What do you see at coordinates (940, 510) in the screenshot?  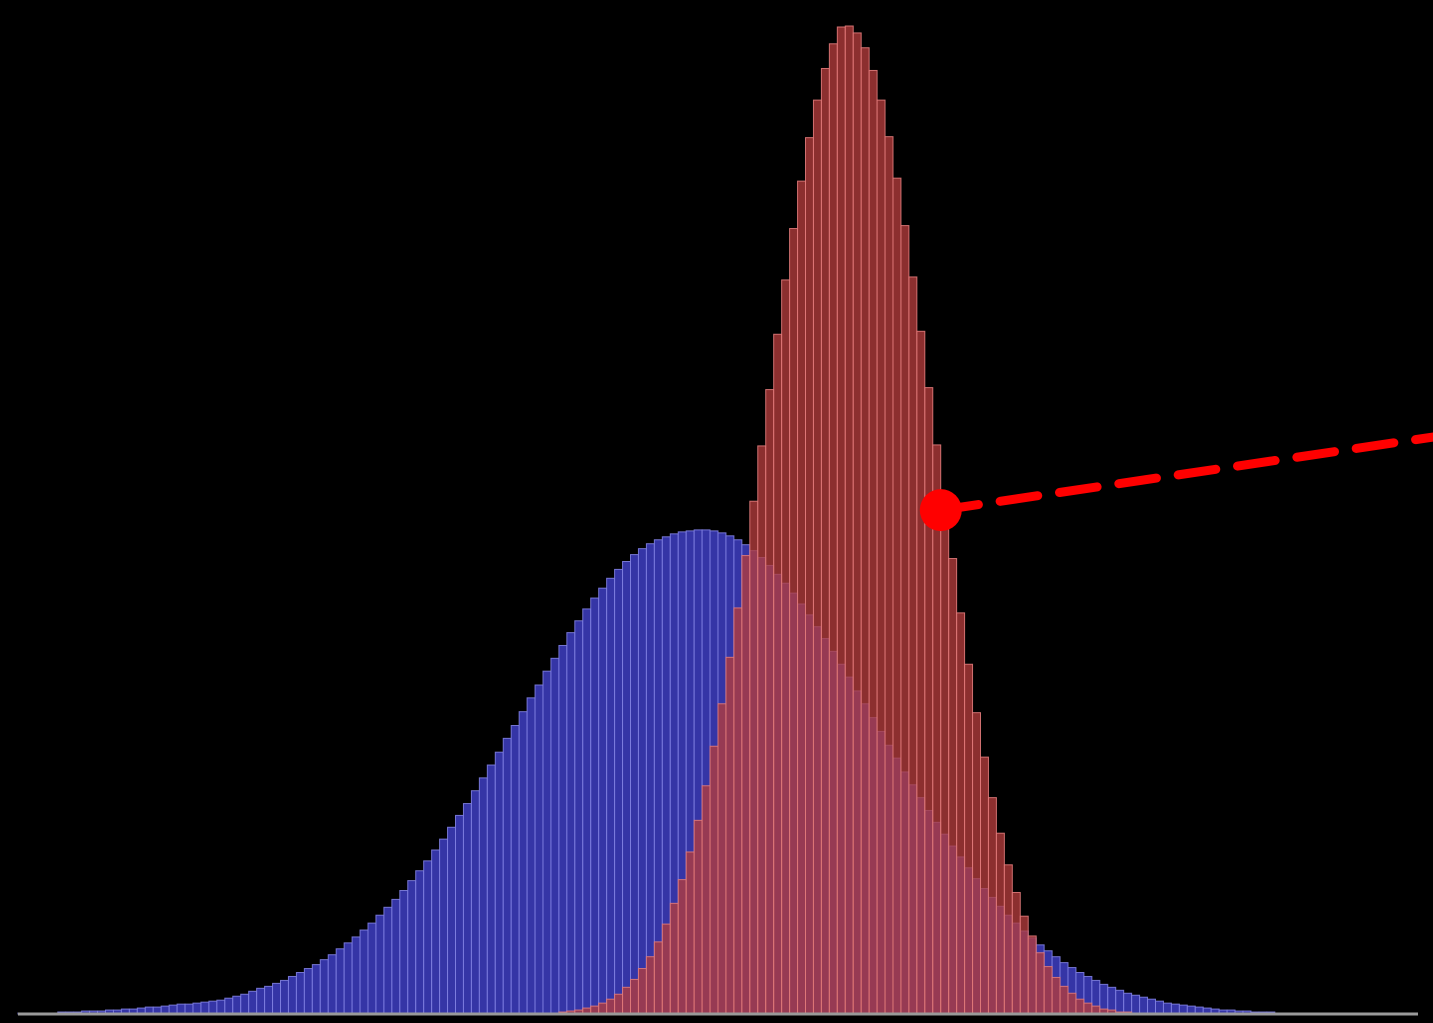 I see `annotation-dot` at bounding box center [940, 510].